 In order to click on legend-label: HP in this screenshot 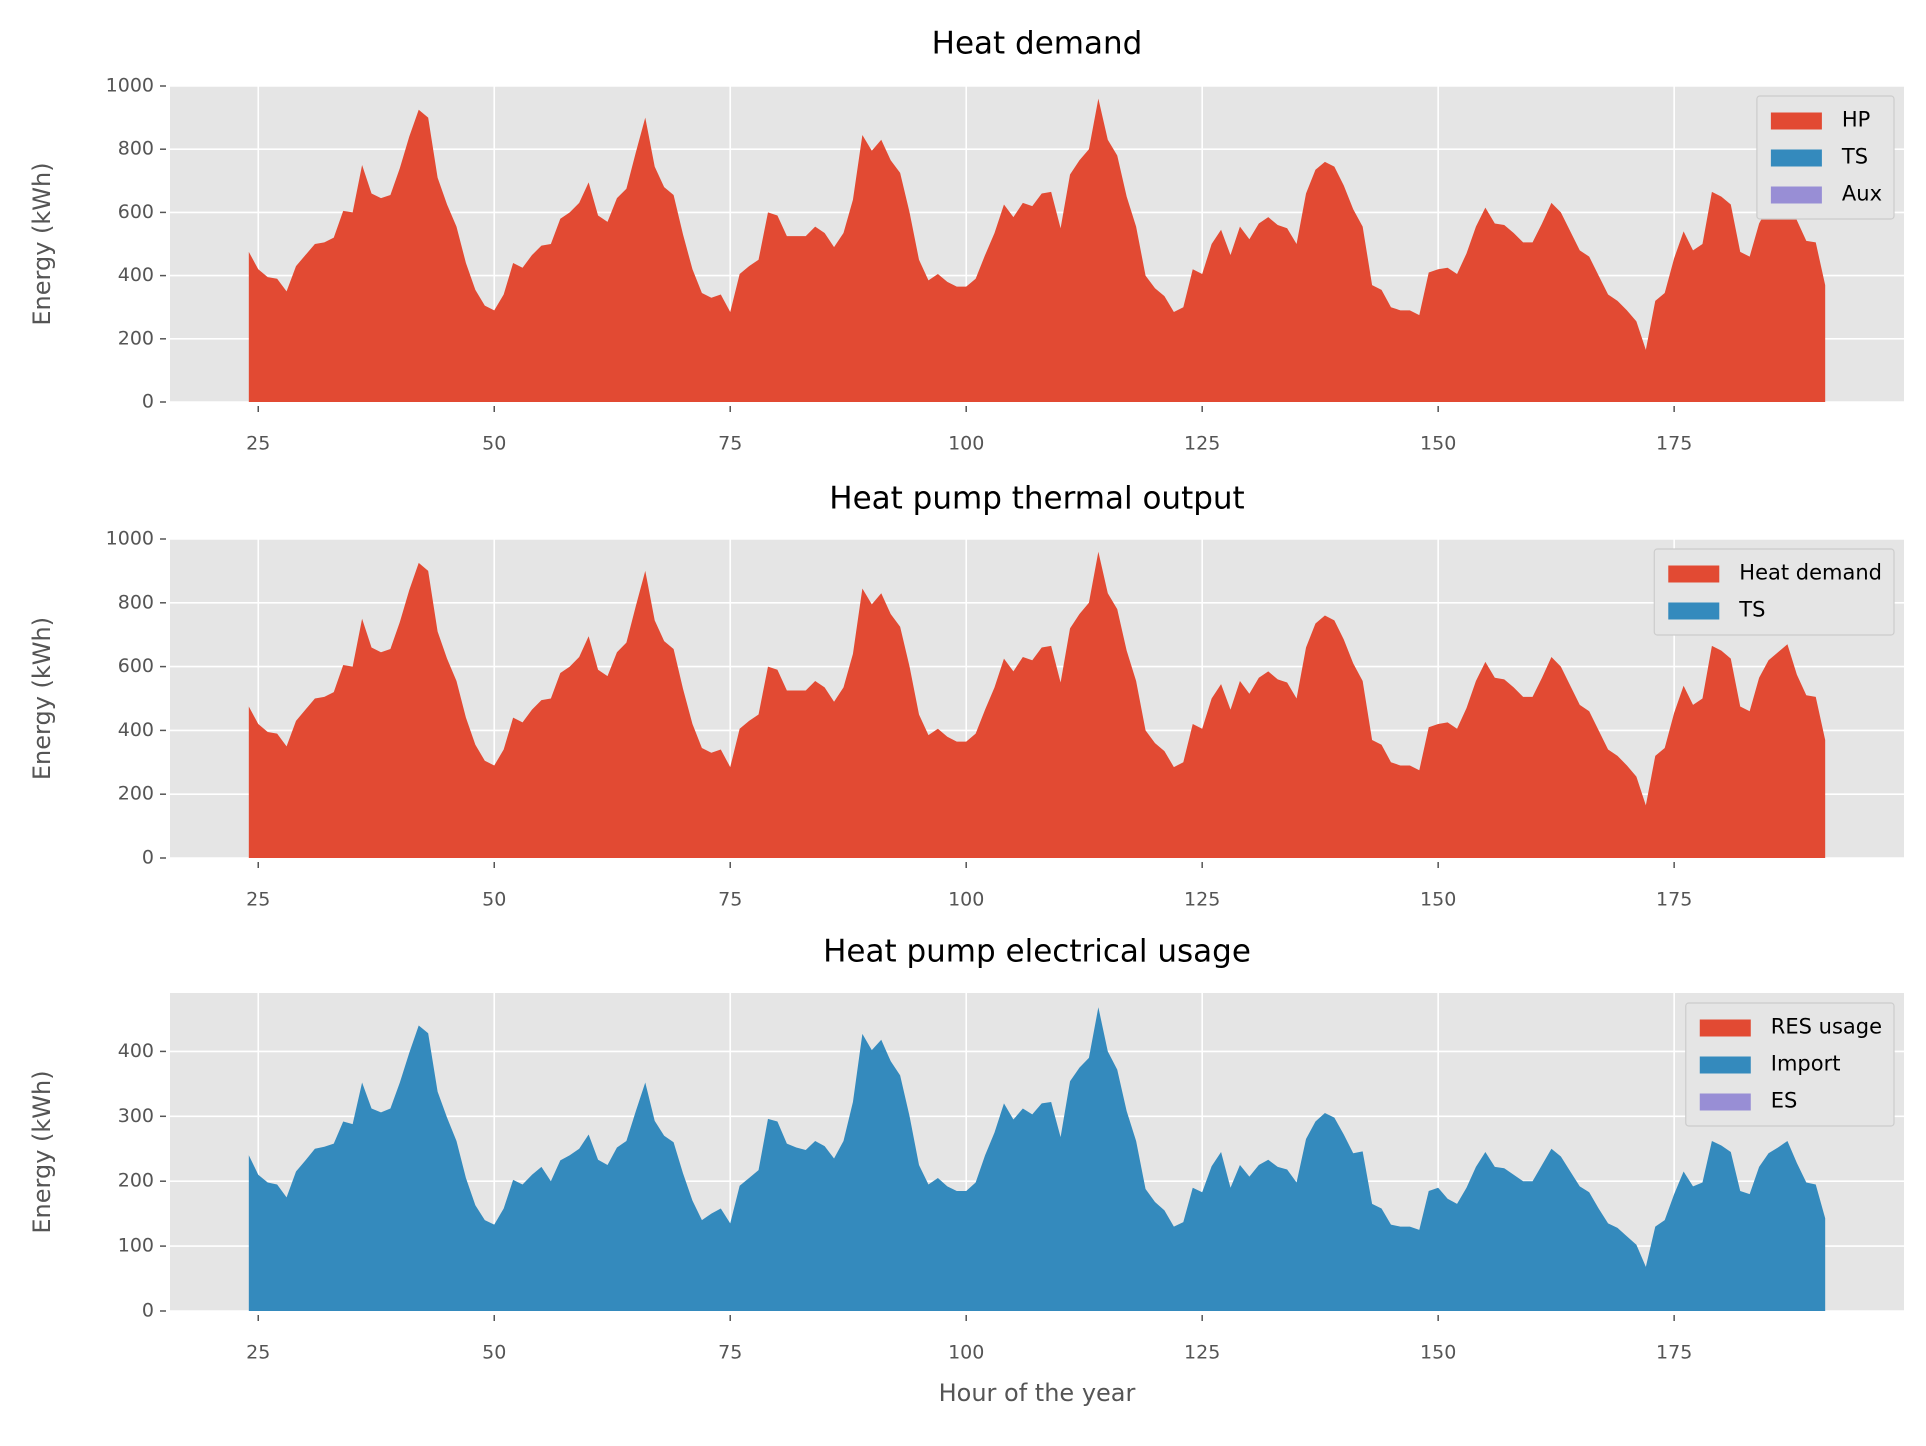, I will do `click(1856, 120)`.